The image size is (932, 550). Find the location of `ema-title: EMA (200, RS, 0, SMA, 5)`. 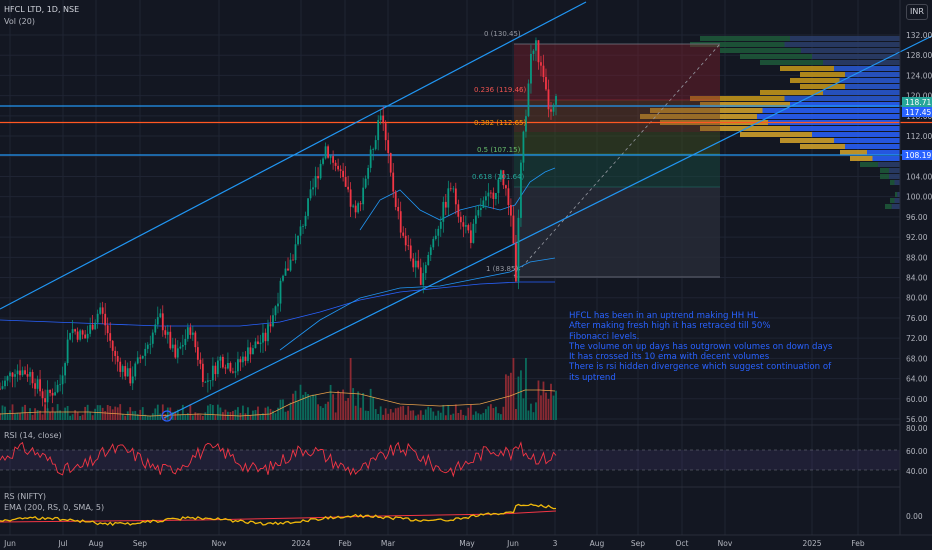

ema-title: EMA (200, RS, 0, SMA, 5) is located at coordinates (54, 507).